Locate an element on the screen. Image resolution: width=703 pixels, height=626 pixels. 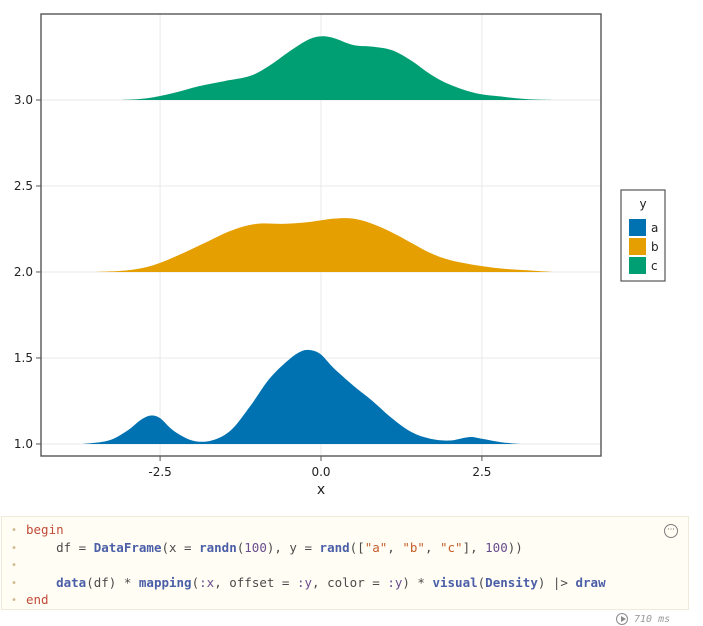
run-time: 710 ms is located at coordinates (652, 619).